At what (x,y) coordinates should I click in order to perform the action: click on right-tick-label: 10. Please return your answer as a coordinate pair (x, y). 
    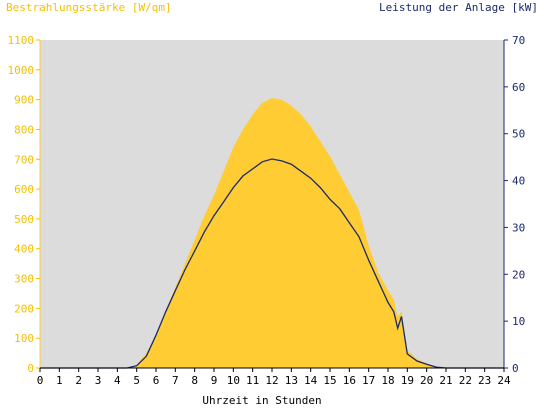
    Looking at the image, I should click on (518, 321).